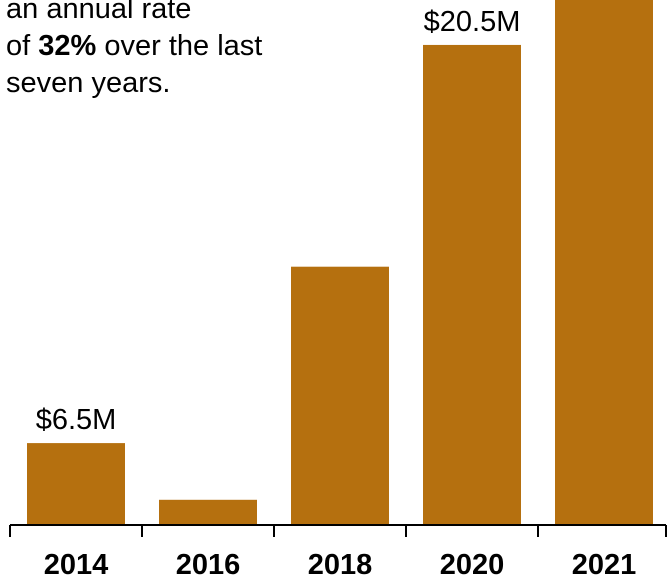  What do you see at coordinates (76, 484) in the screenshot?
I see `bar-2014` at bounding box center [76, 484].